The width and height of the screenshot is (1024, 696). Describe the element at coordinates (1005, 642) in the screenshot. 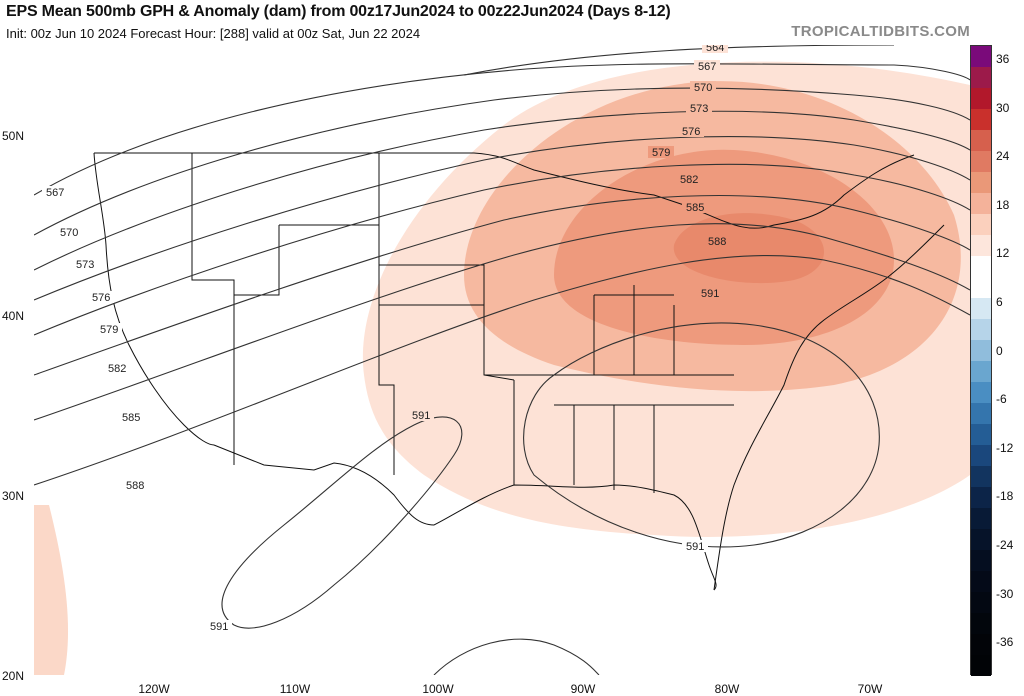

I see `colorbar-label: -36` at that location.